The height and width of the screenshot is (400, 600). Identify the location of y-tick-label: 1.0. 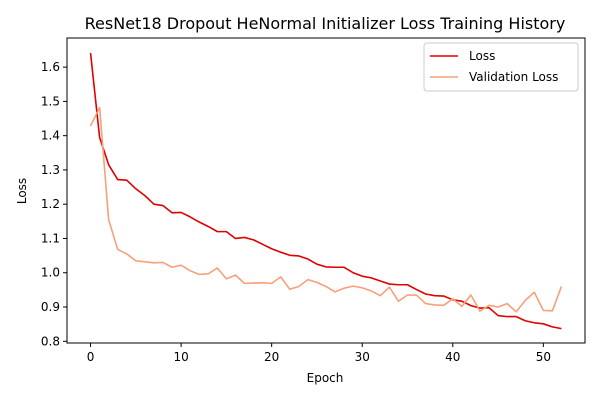
(50, 273).